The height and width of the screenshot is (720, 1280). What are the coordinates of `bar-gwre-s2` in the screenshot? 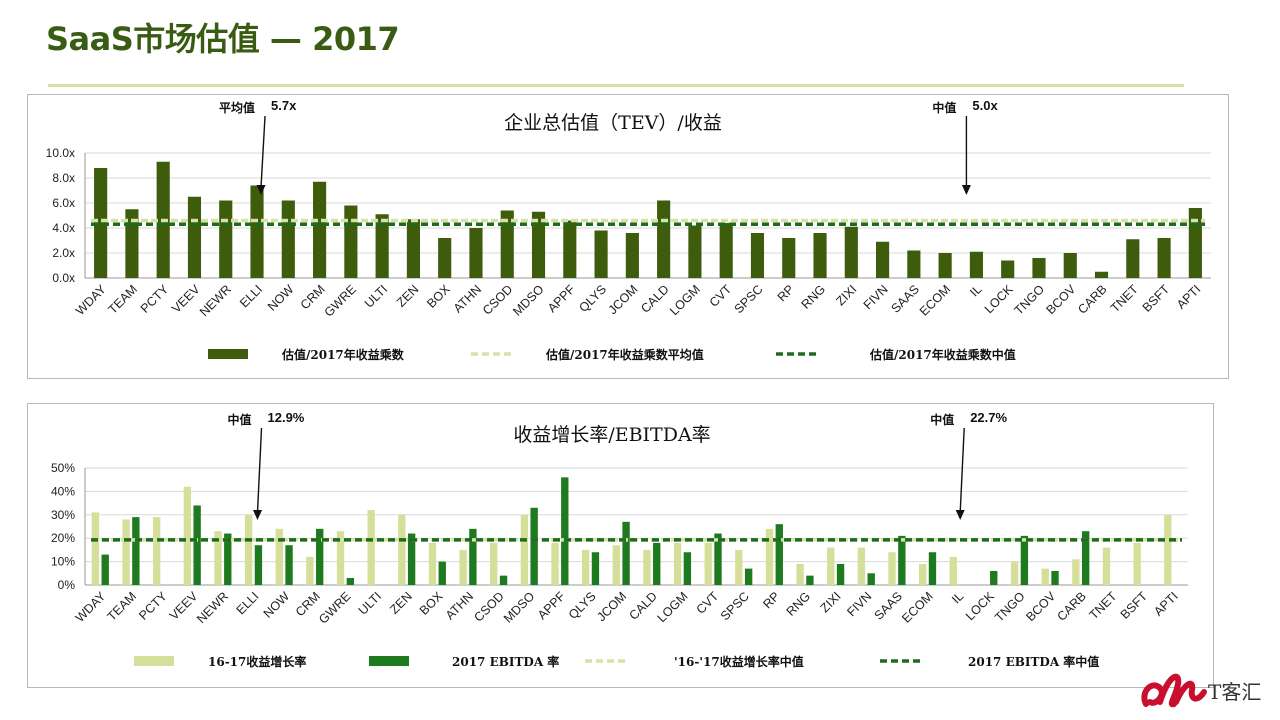 It's located at (350, 581).